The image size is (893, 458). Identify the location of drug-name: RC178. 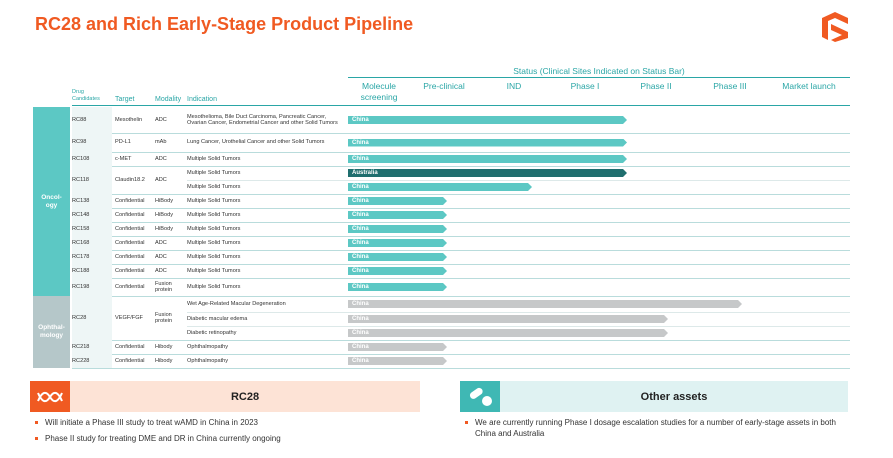
(92, 257).